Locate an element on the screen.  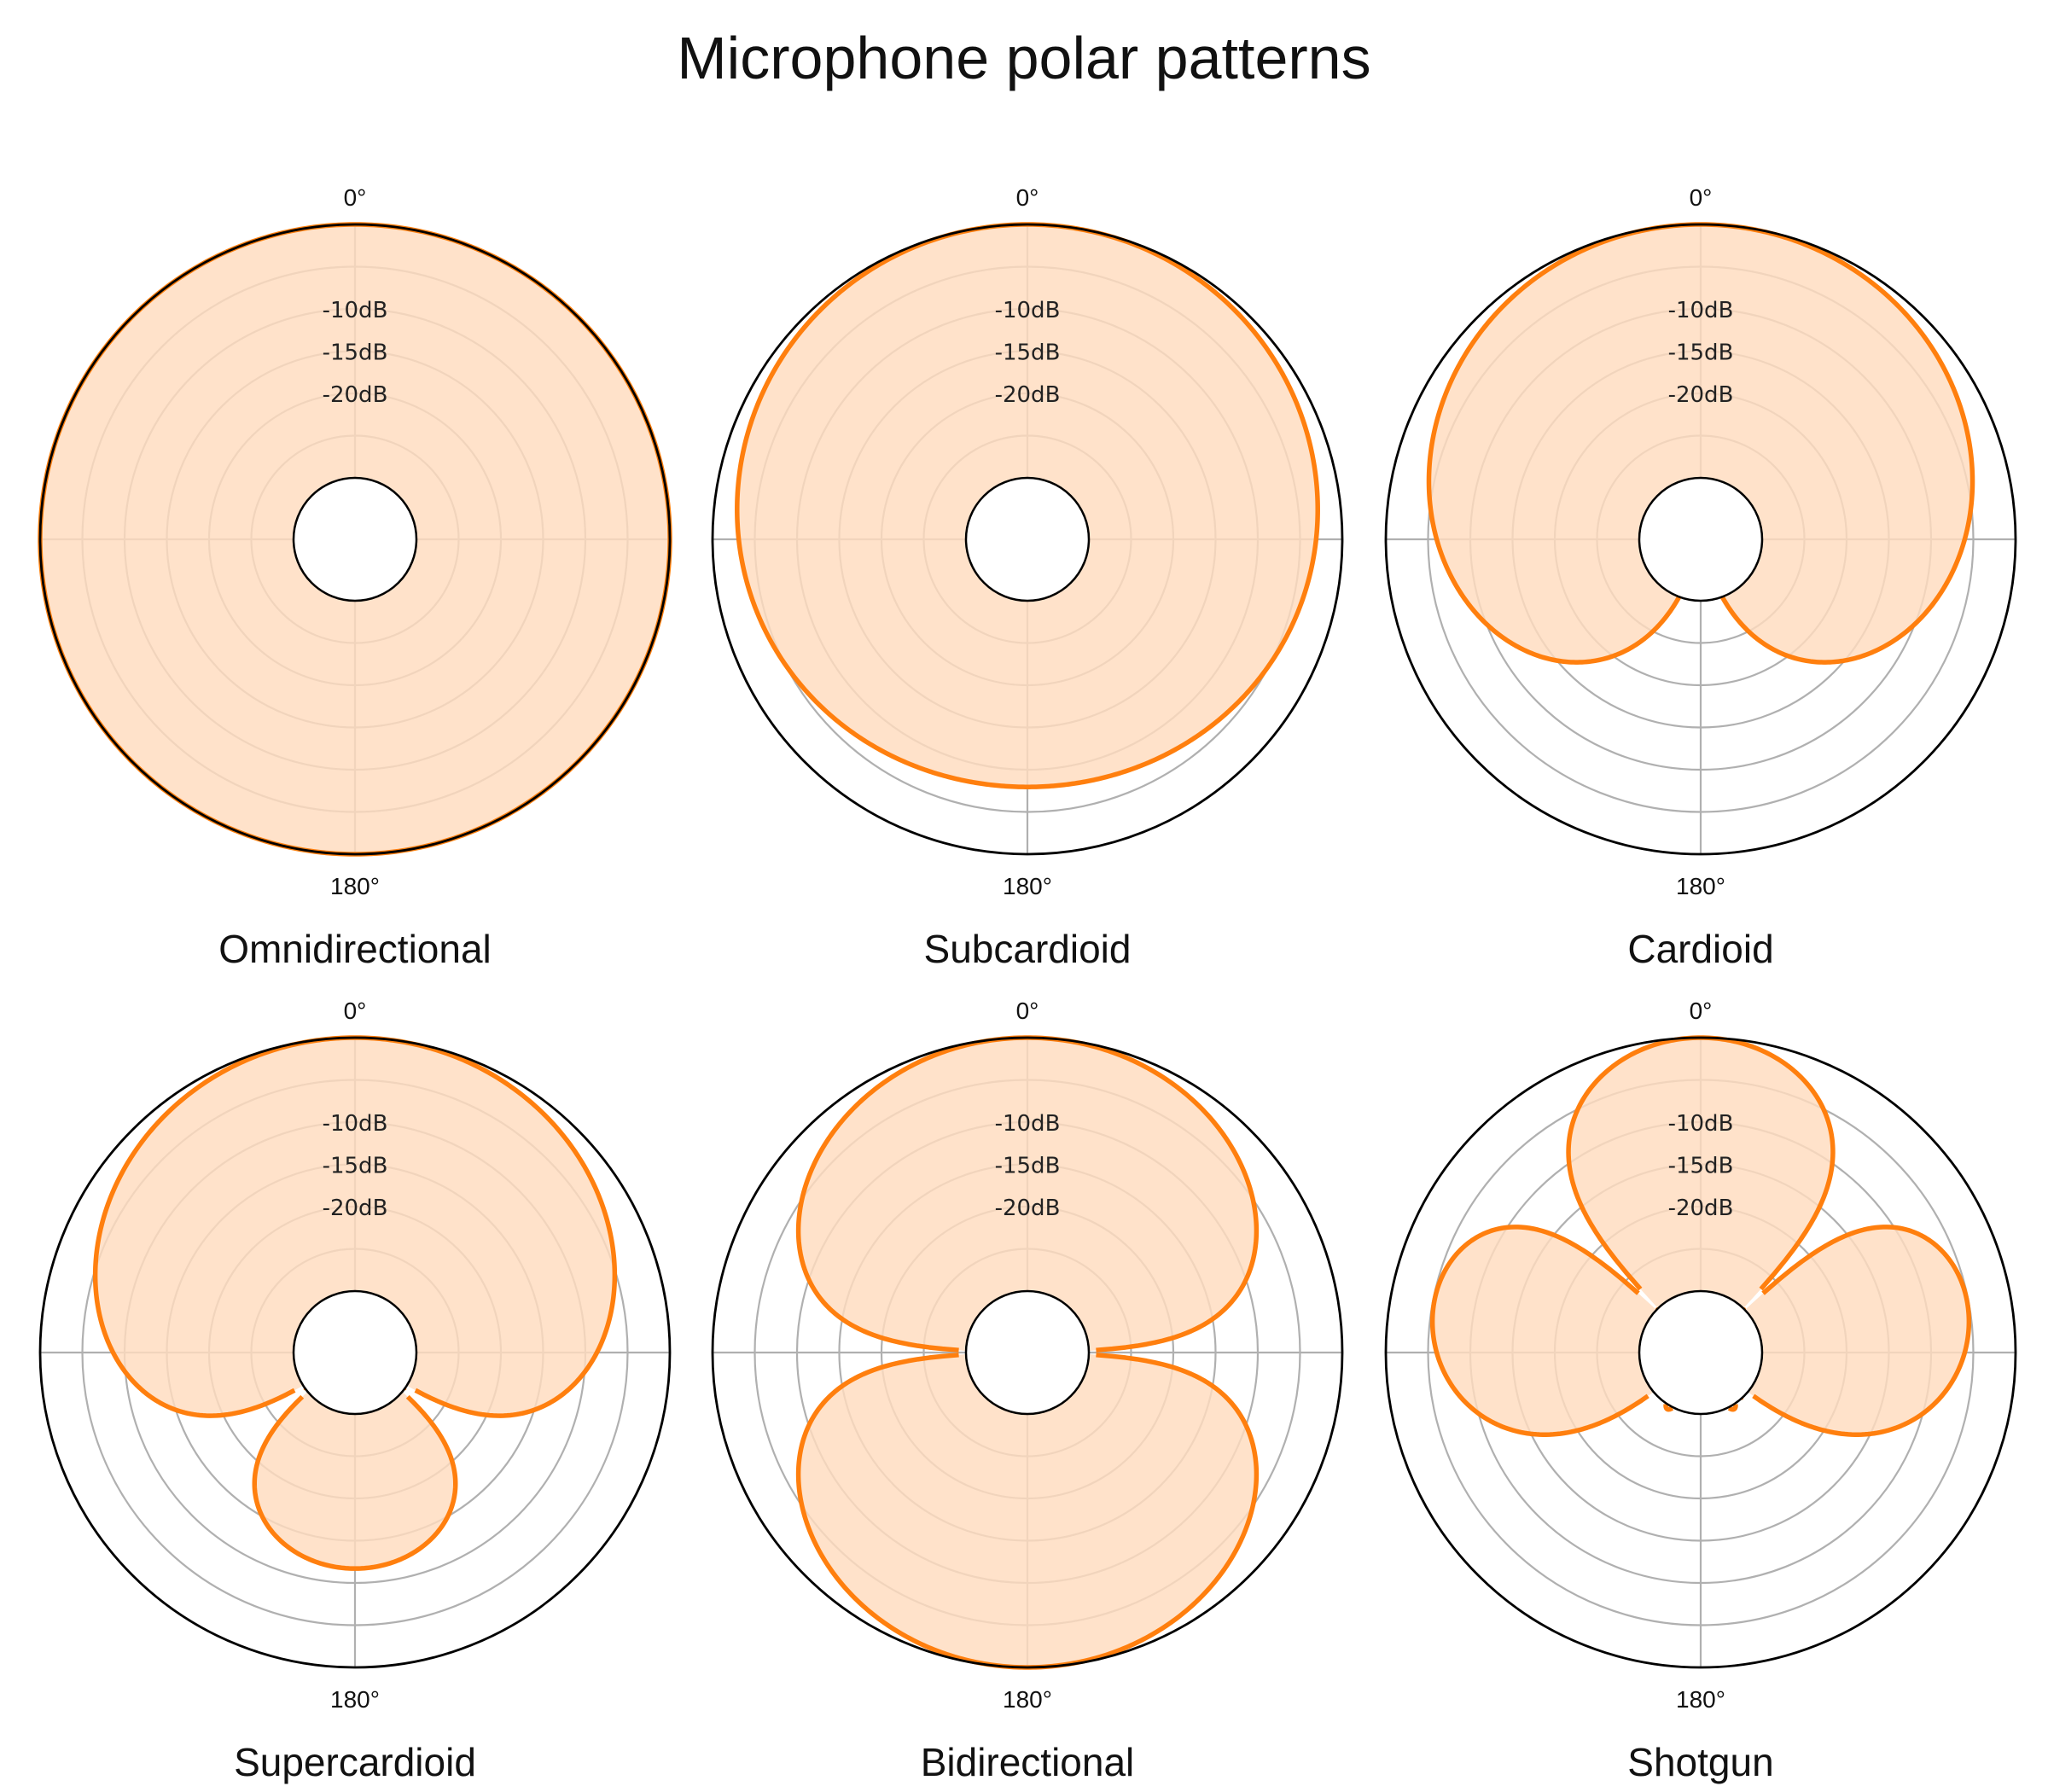
panel-title: Bidirectional is located at coordinates (1028, 1762).